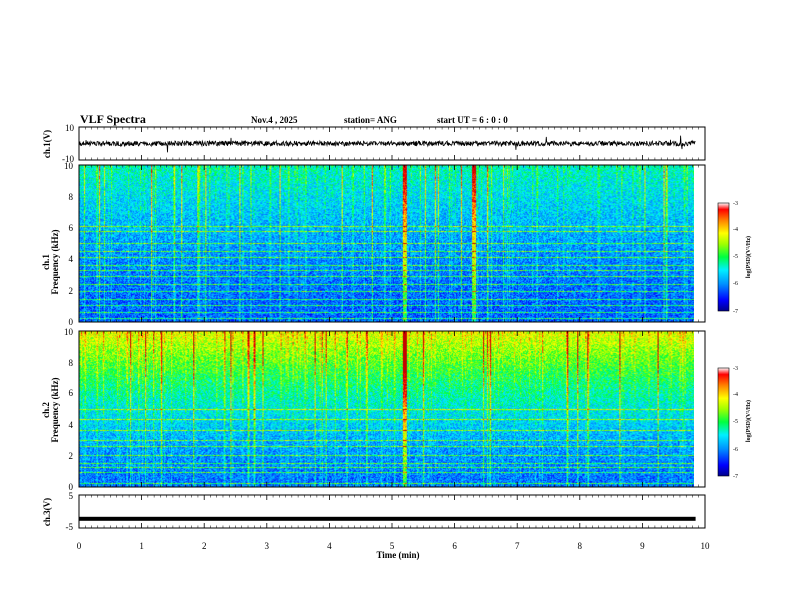  Describe the element at coordinates (274, 120) in the screenshot. I see `header-date: Nov.4 , 2025` at that location.